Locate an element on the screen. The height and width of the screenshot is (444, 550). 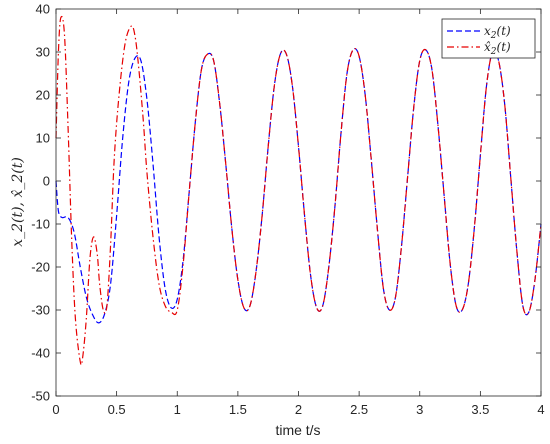
y-axis-label: x_2(t), x̂_2(t) is located at coordinates (18, 202).